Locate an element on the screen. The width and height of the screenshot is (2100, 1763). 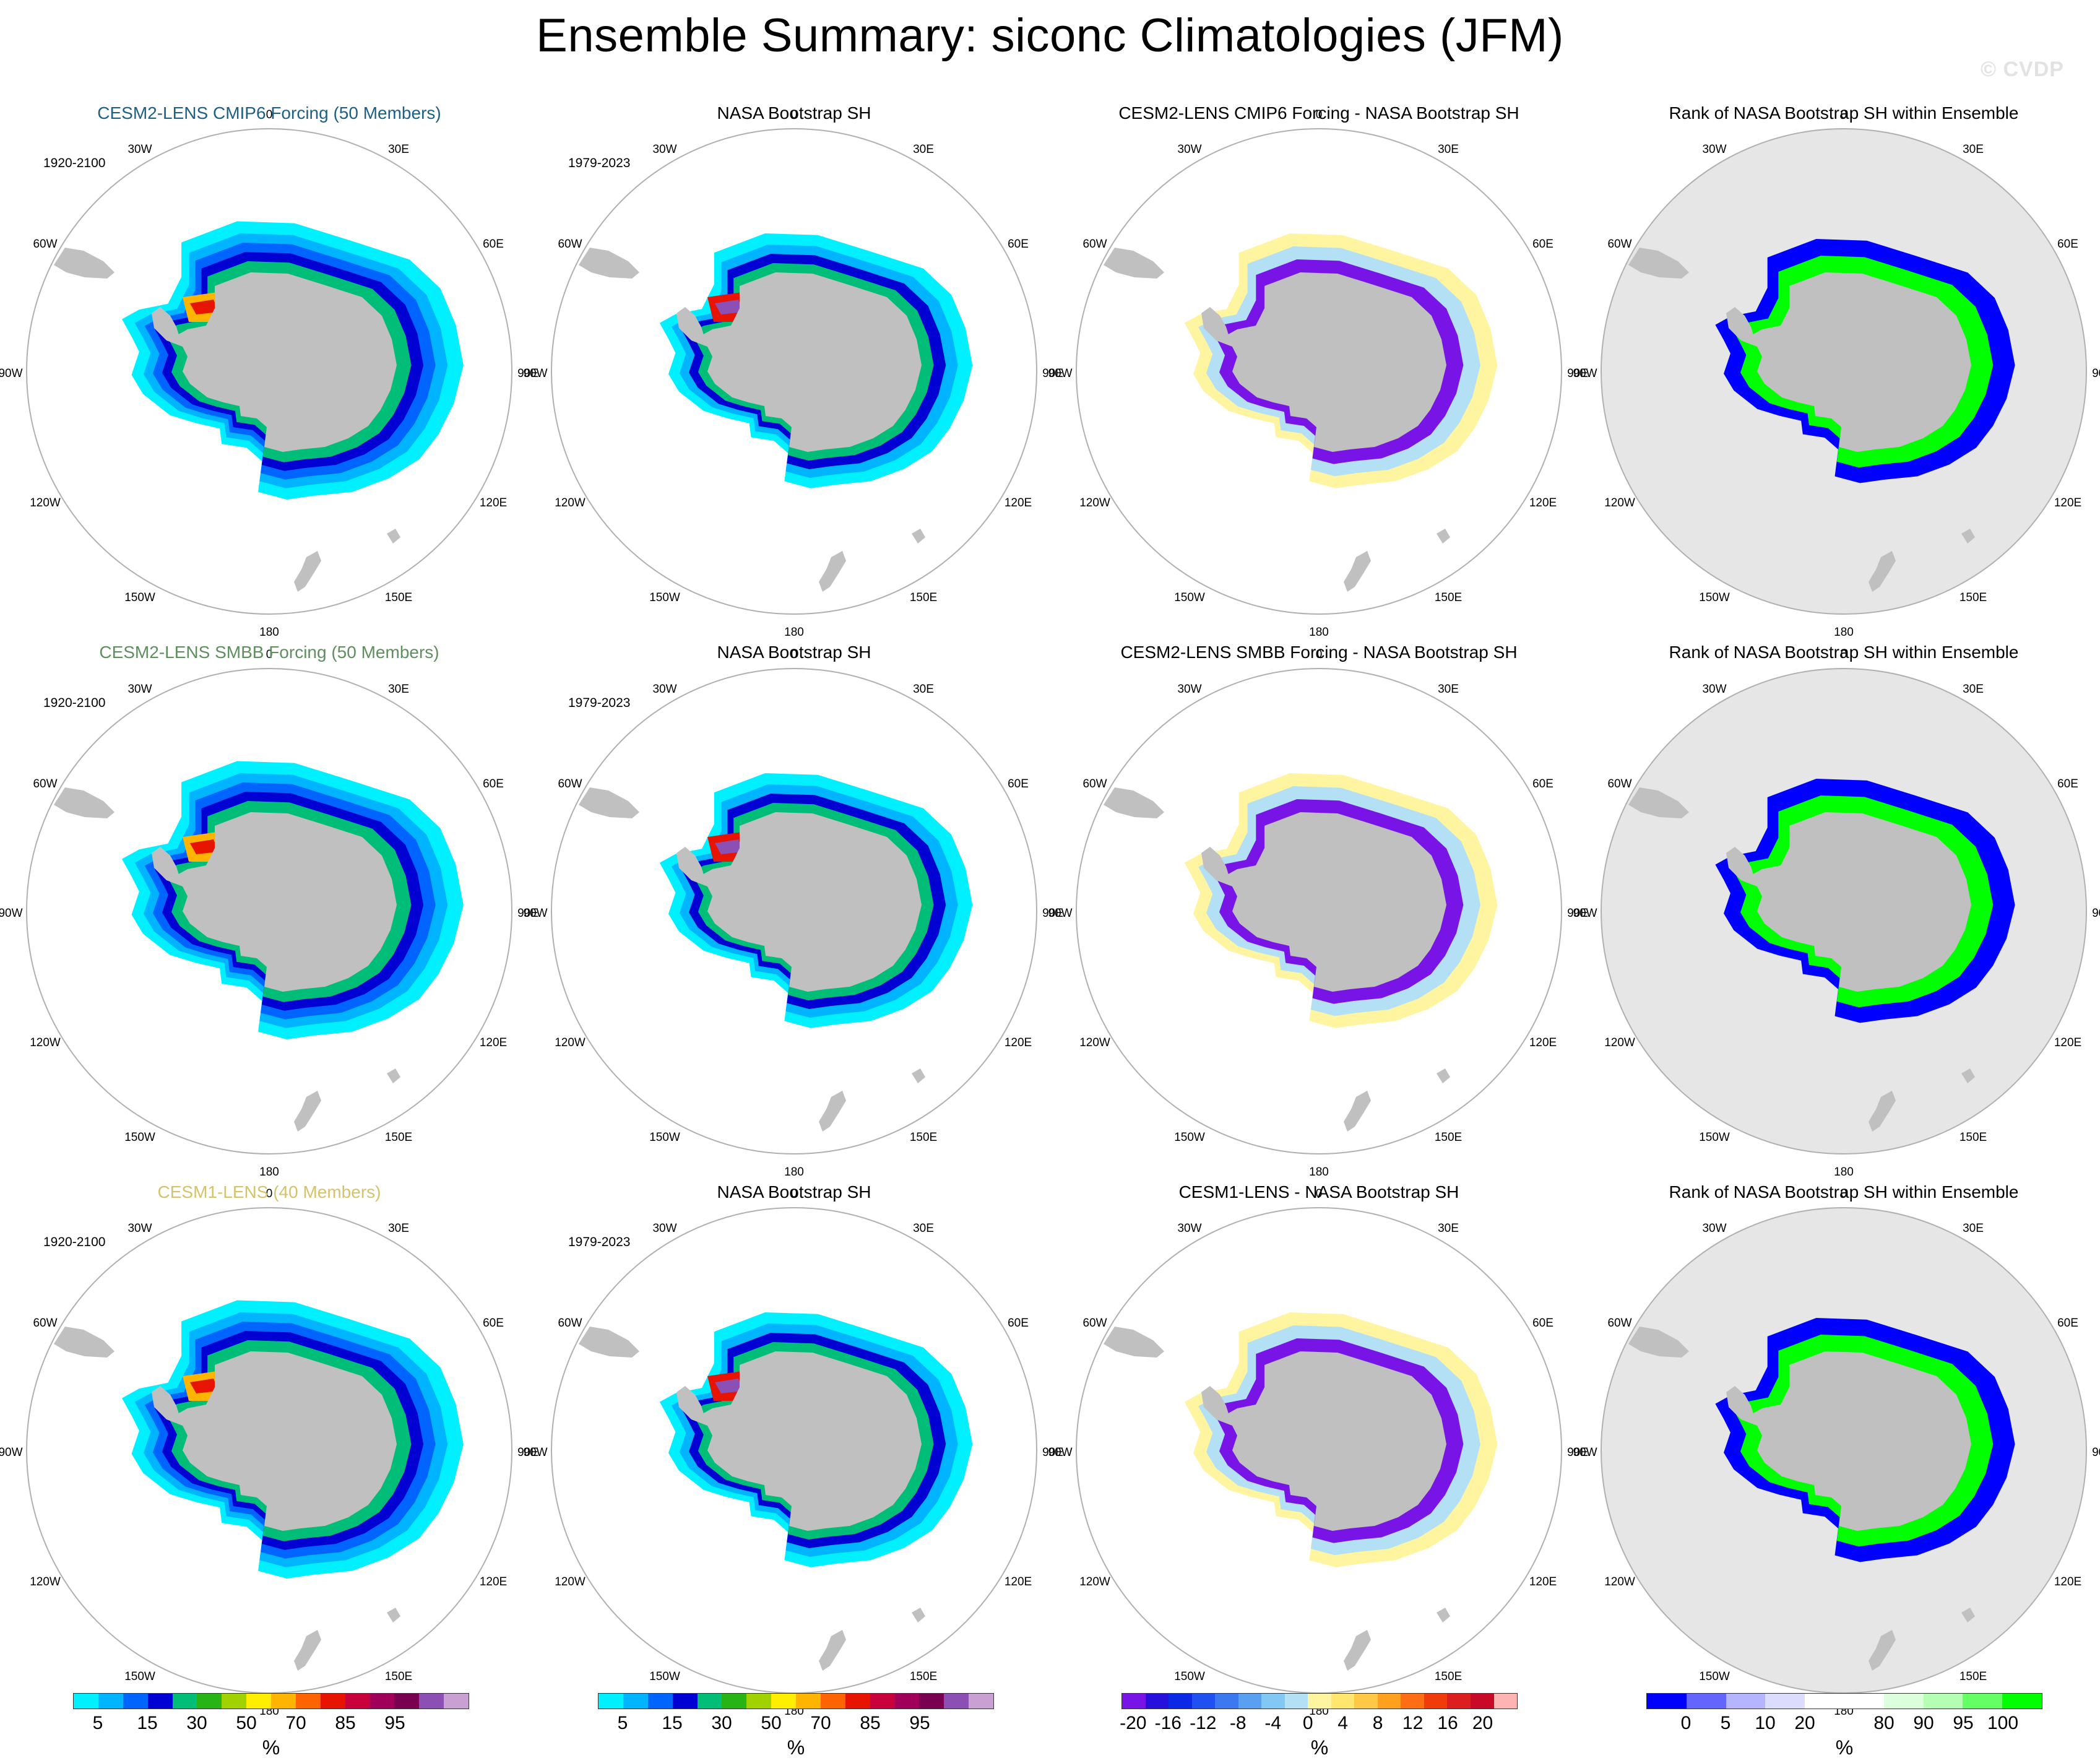
south-america-land is located at coordinates (1134, 802).